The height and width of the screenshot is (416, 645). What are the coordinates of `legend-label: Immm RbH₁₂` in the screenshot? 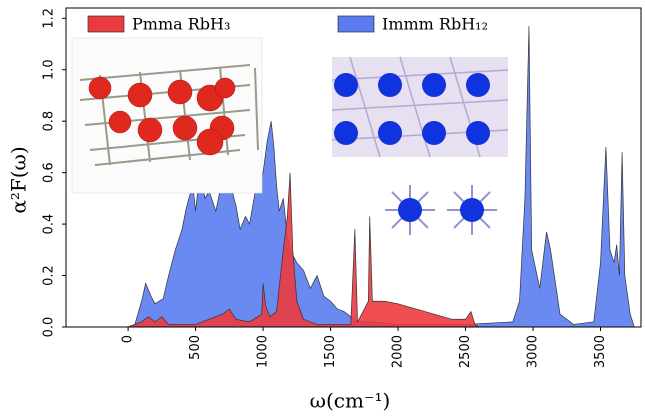 It's located at (435, 24).